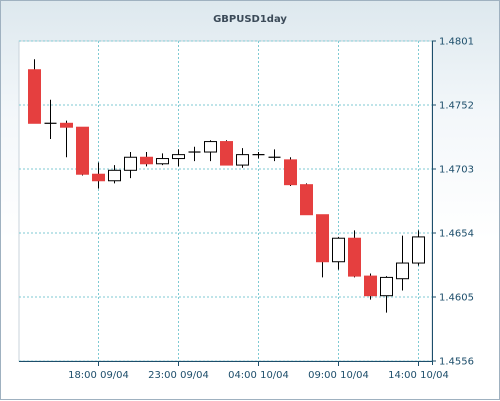 This screenshot has width=500, height=401. I want to click on x-tick-label: 14:00 10/04, so click(418, 375).